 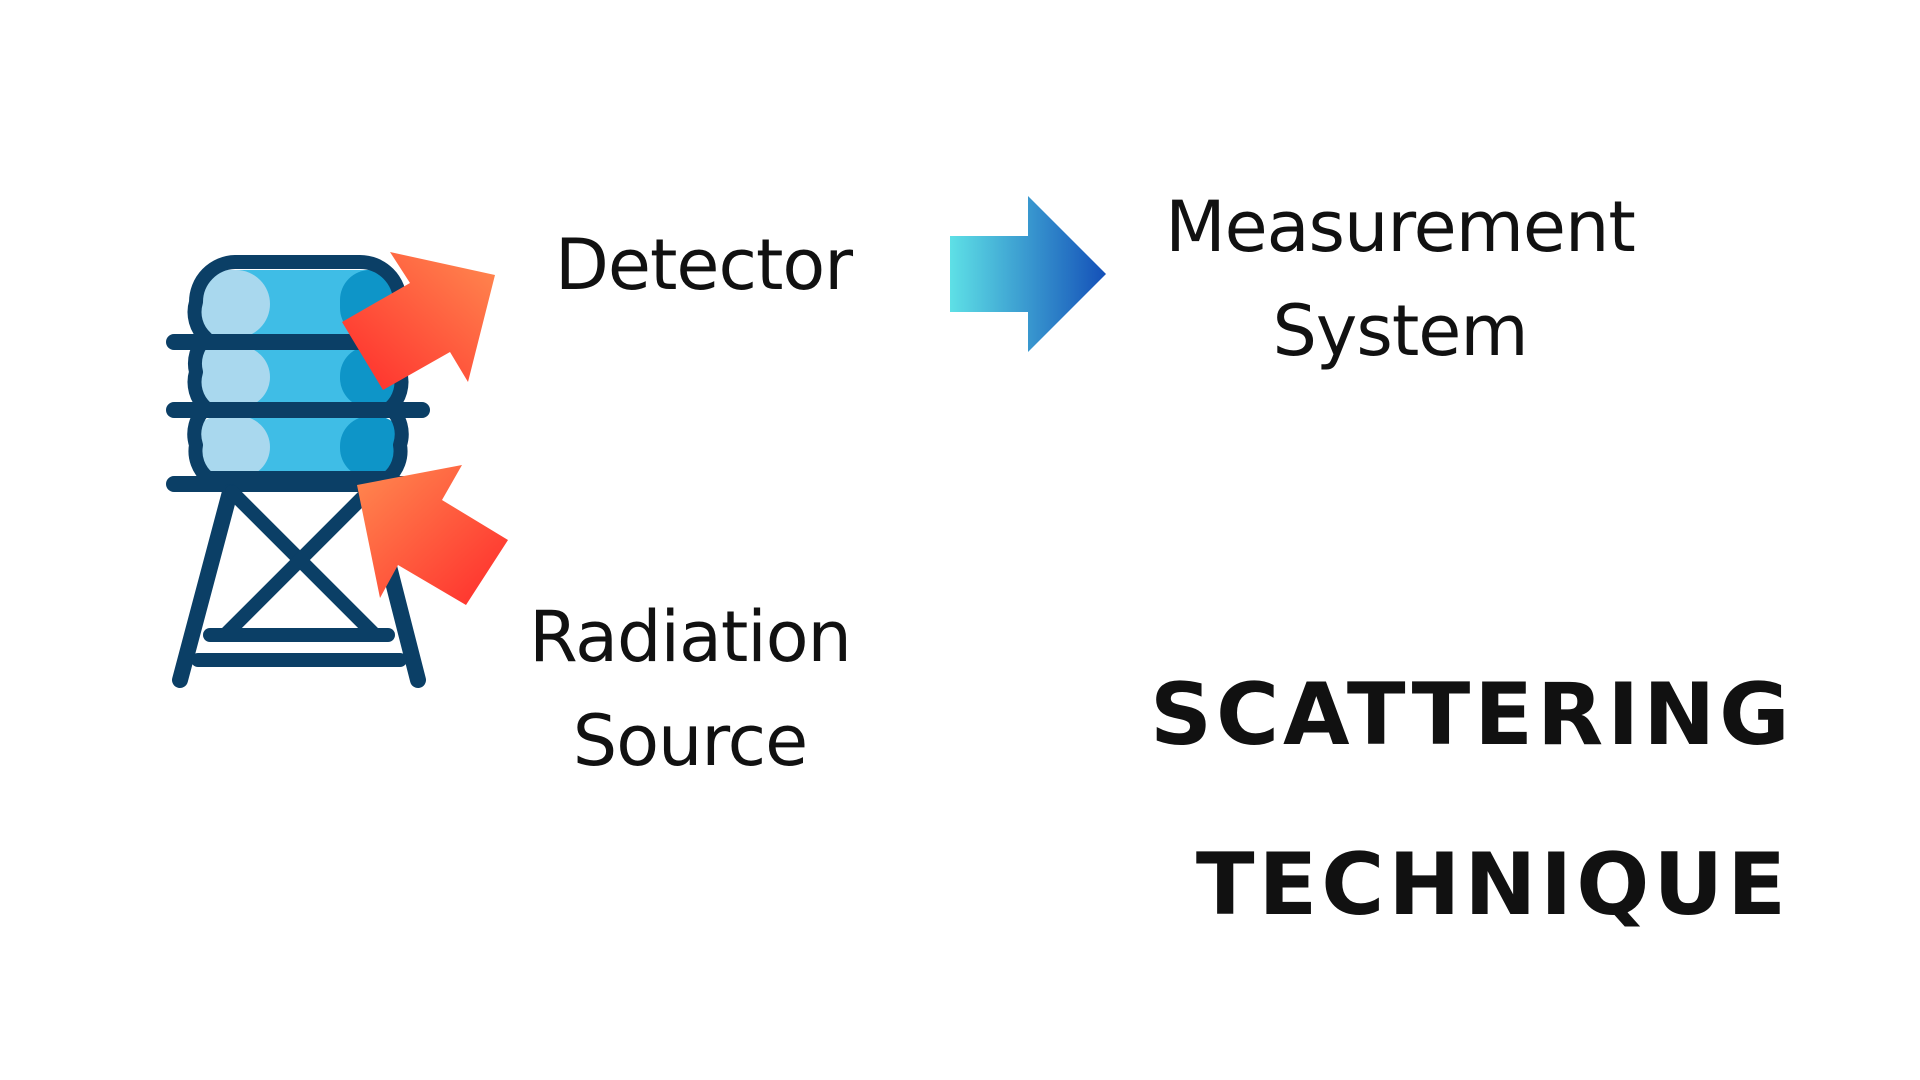 What do you see at coordinates (1400, 227) in the screenshot?
I see `measurement-label-line1: Measurement` at bounding box center [1400, 227].